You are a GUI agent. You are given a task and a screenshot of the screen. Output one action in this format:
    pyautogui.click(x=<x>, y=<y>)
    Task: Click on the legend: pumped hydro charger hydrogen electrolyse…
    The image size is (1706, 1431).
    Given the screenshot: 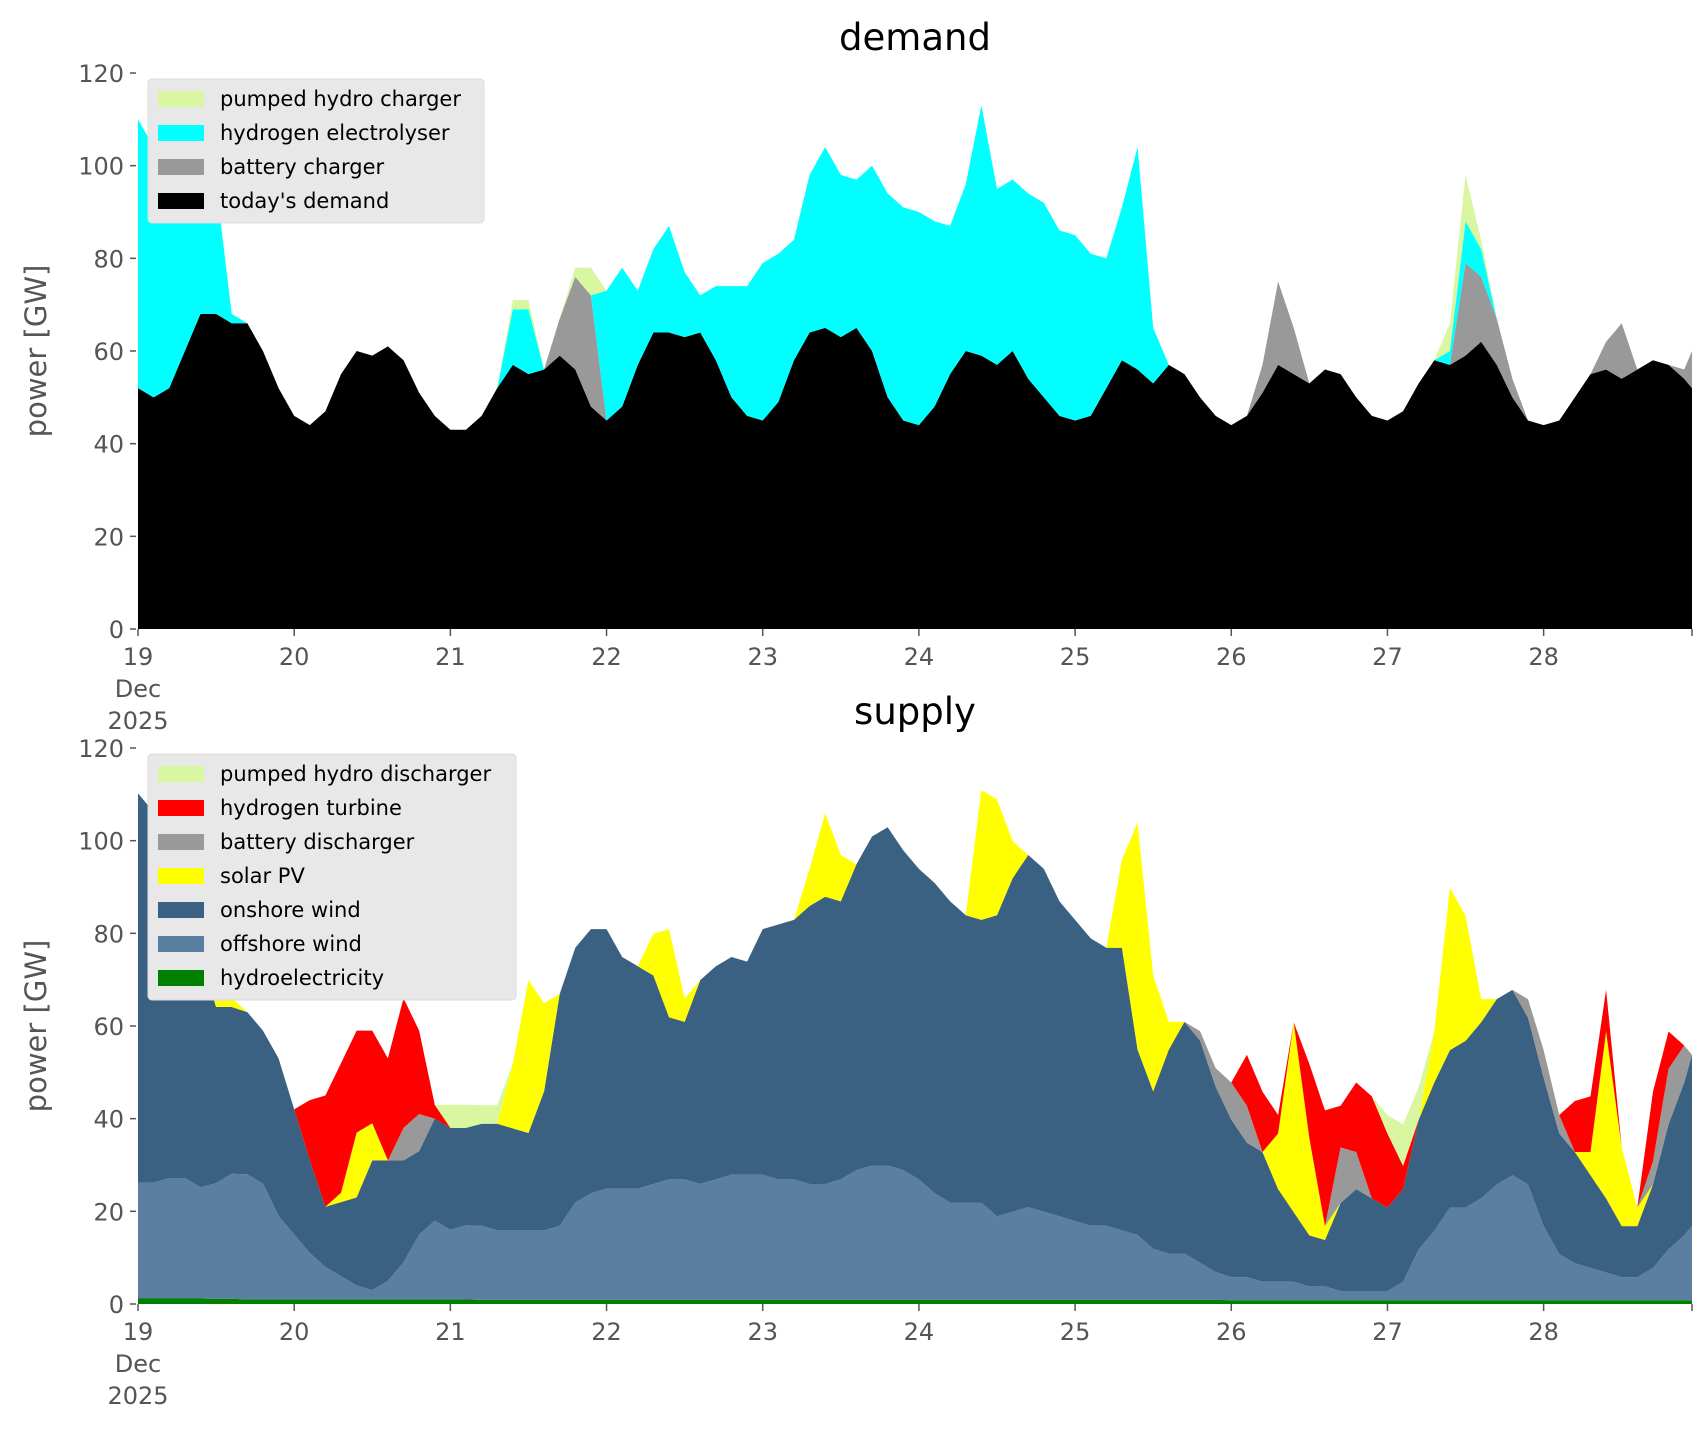 What is the action you would take?
    pyautogui.click(x=316, y=151)
    